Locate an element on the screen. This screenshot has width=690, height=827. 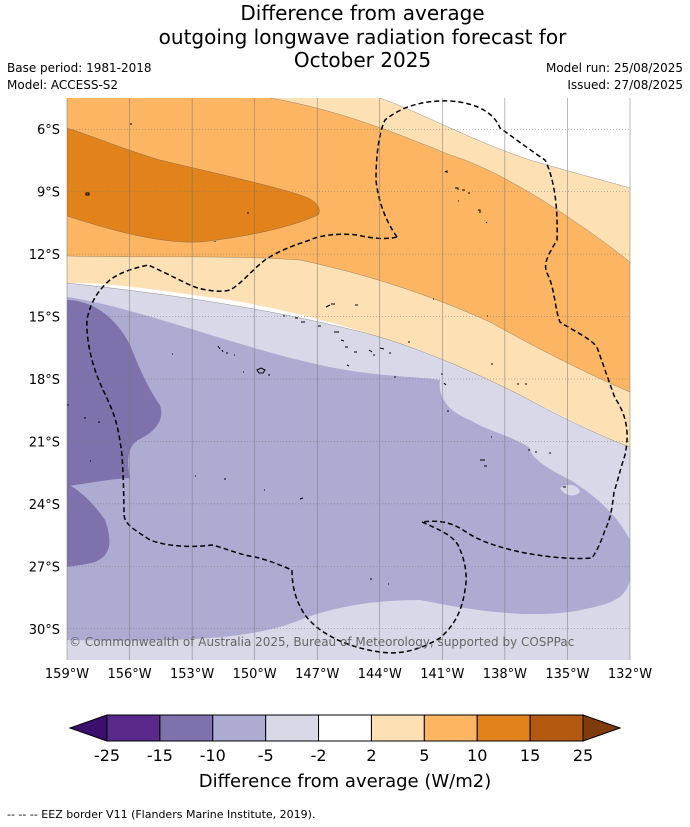
colorbar-tick-label: 15 is located at coordinates (530, 755).